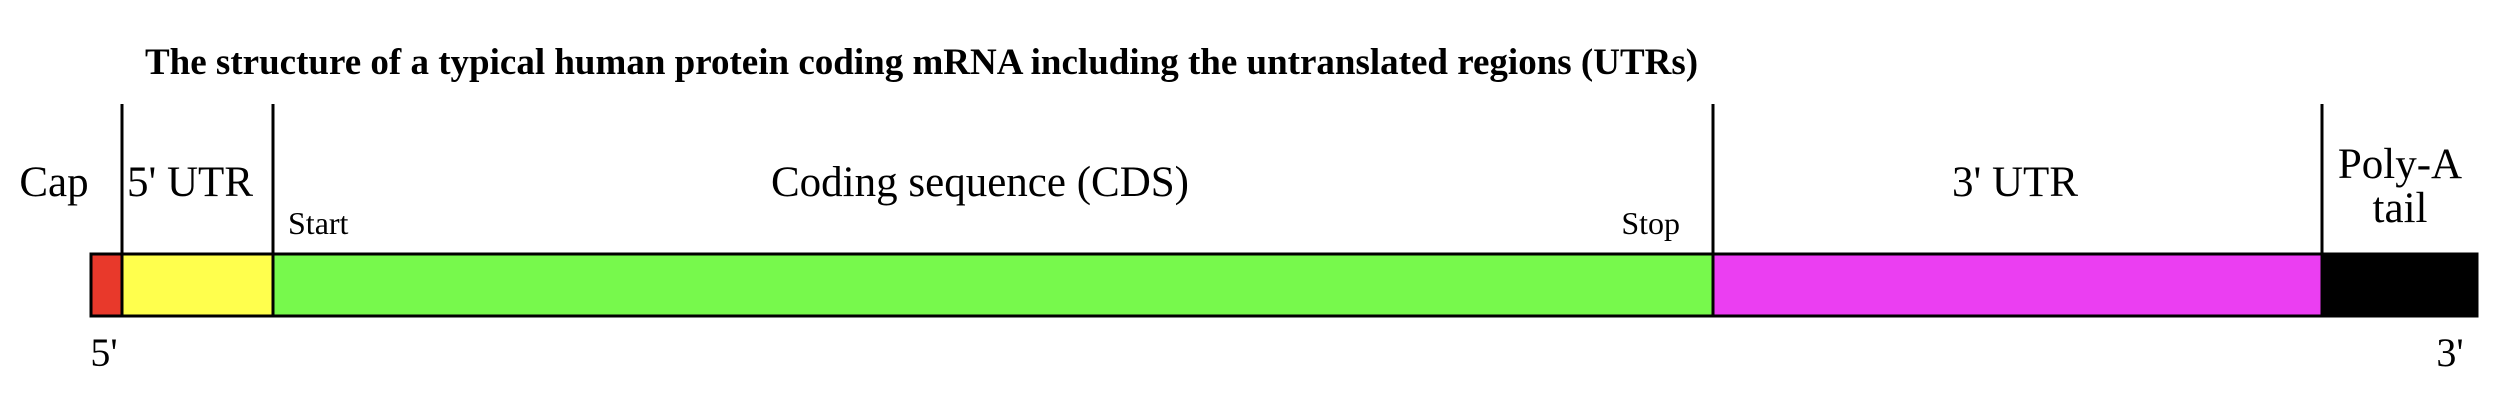 This screenshot has width=2500, height=418. I want to click on utr3-label: 3' UTR, so click(2015, 182).